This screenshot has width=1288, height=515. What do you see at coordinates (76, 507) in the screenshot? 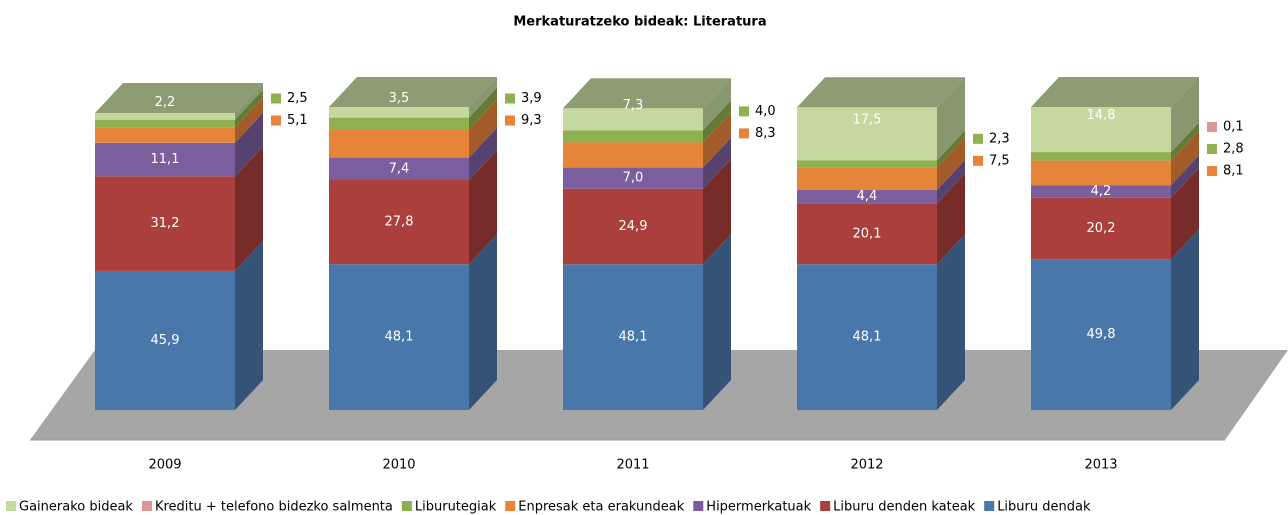
I see `legend-label: Gainerako bideak` at bounding box center [76, 507].